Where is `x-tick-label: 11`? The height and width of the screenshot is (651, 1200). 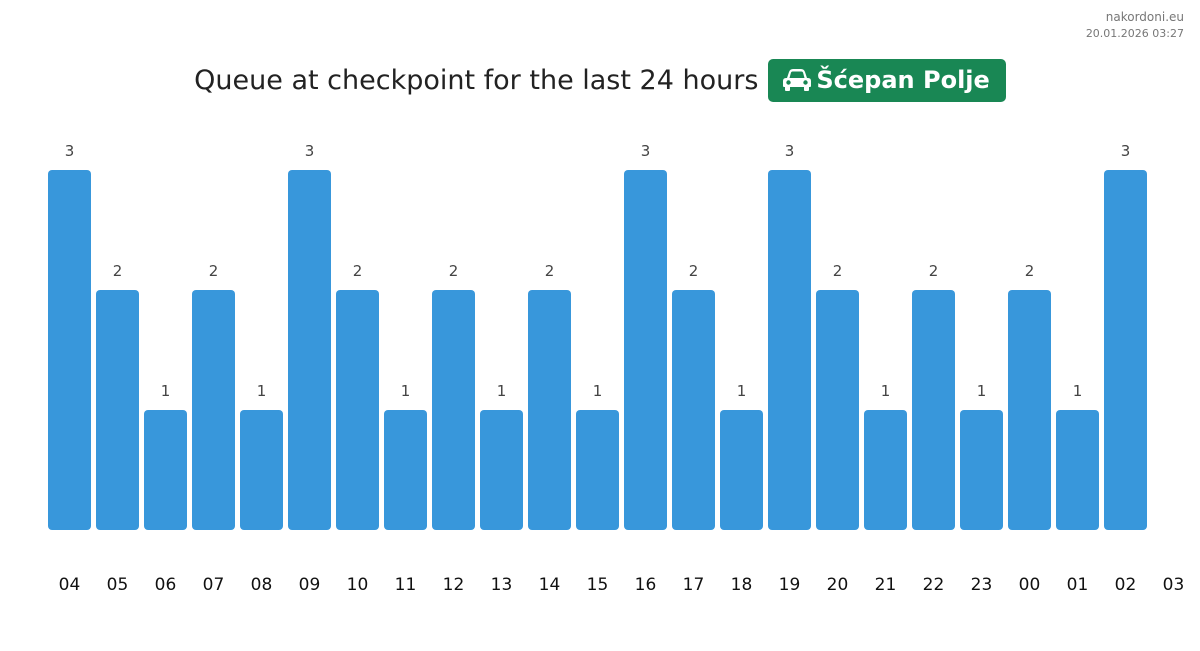 x-tick-label: 11 is located at coordinates (406, 585).